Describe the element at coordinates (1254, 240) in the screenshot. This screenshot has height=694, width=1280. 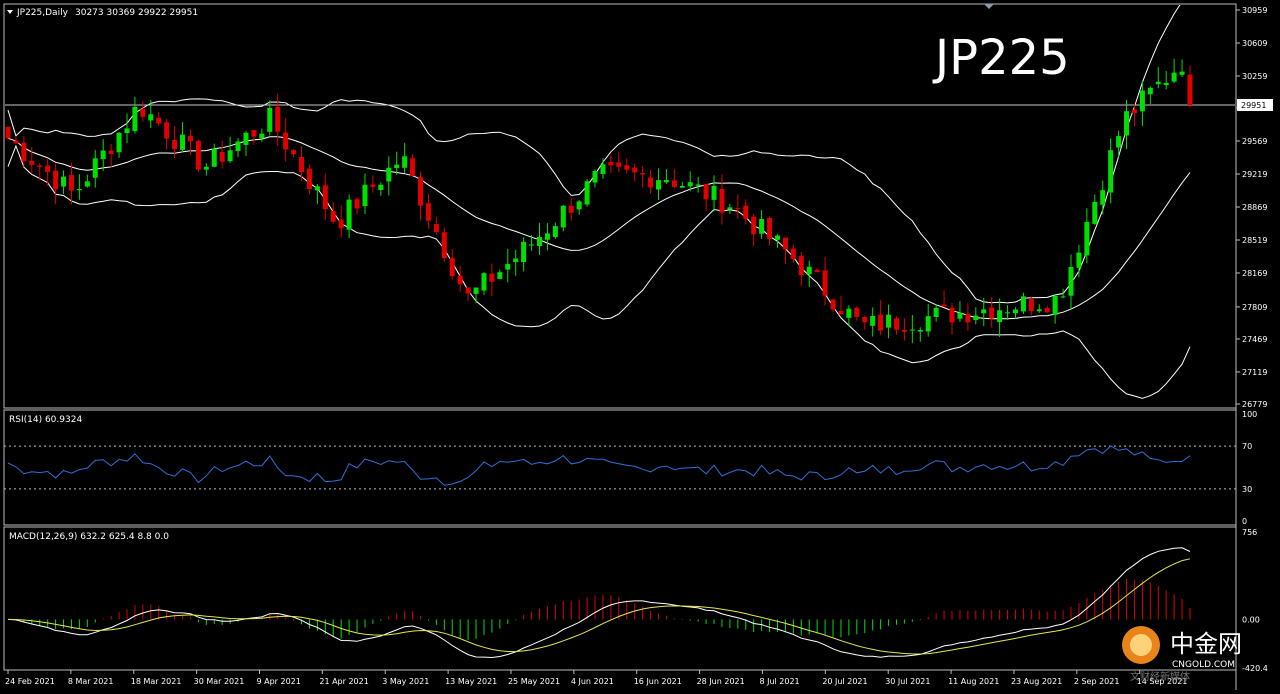
I see `price-tick-label: 28519` at that location.